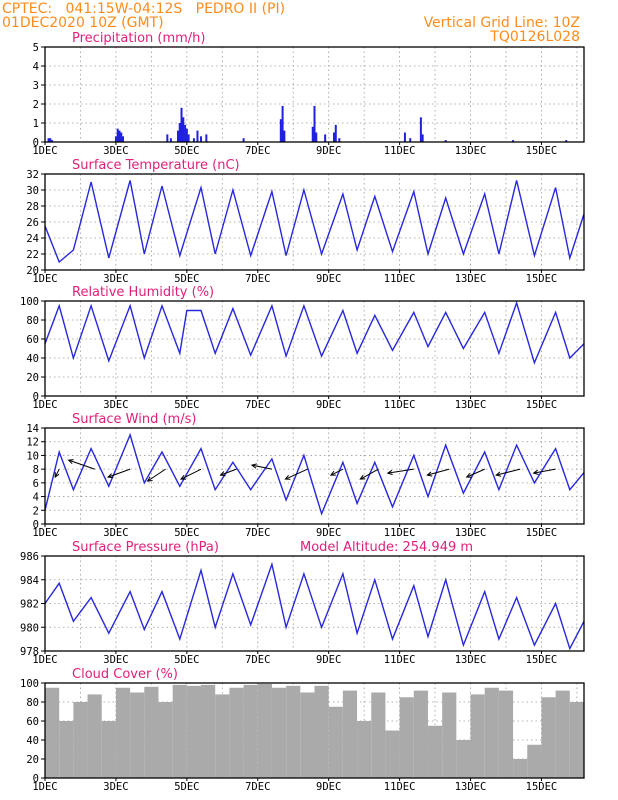 This screenshot has width=618, height=800. Describe the element at coordinates (186, 533) in the screenshot. I see `wind-x-tick-label: 5DEC` at that location.